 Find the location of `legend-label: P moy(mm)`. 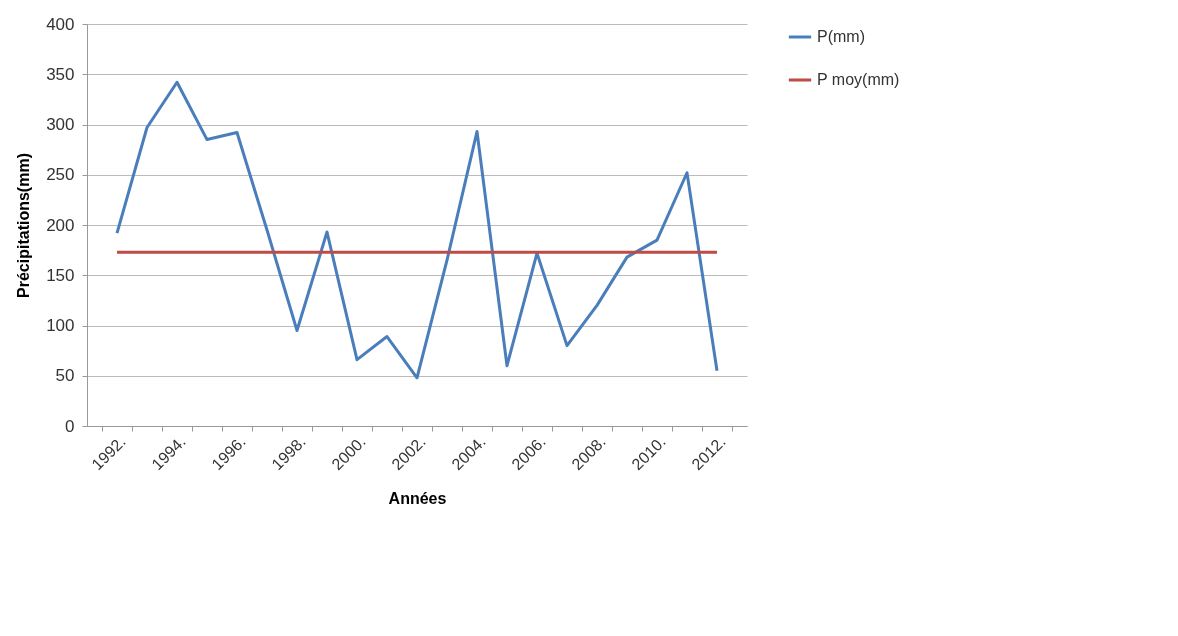

legend-label: P moy(mm) is located at coordinates (858, 79).